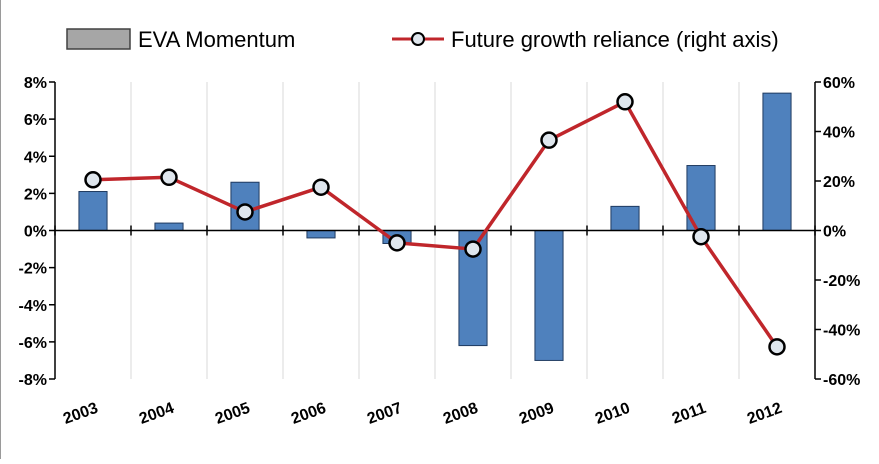 Image resolution: width=879 pixels, height=464 pixels. Describe the element at coordinates (35, 194) in the screenshot. I see `y-left-tick-label: 2%` at that location.